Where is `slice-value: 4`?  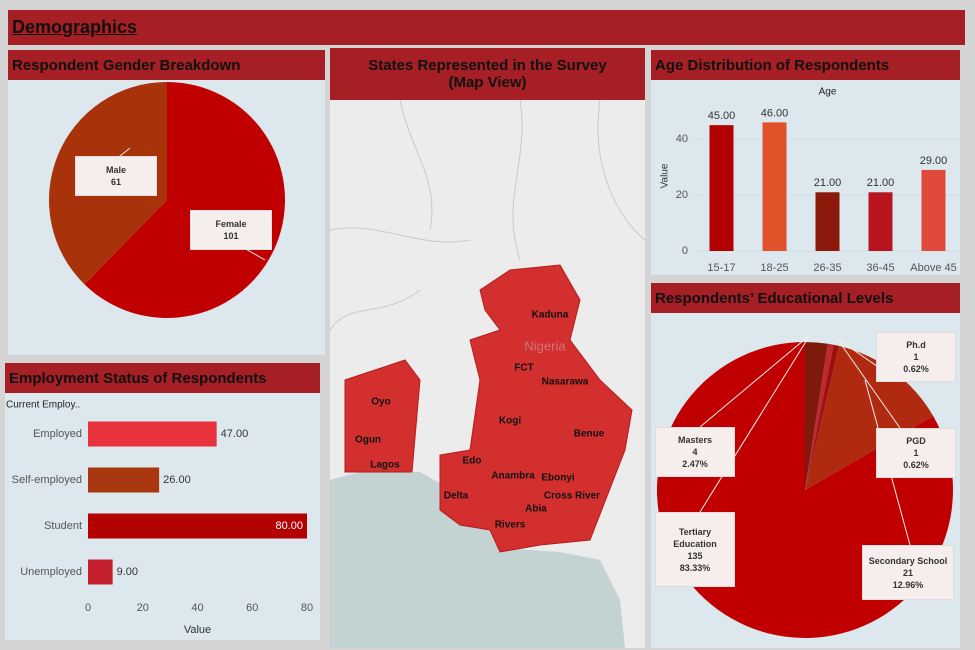 slice-value: 4 is located at coordinates (695, 452).